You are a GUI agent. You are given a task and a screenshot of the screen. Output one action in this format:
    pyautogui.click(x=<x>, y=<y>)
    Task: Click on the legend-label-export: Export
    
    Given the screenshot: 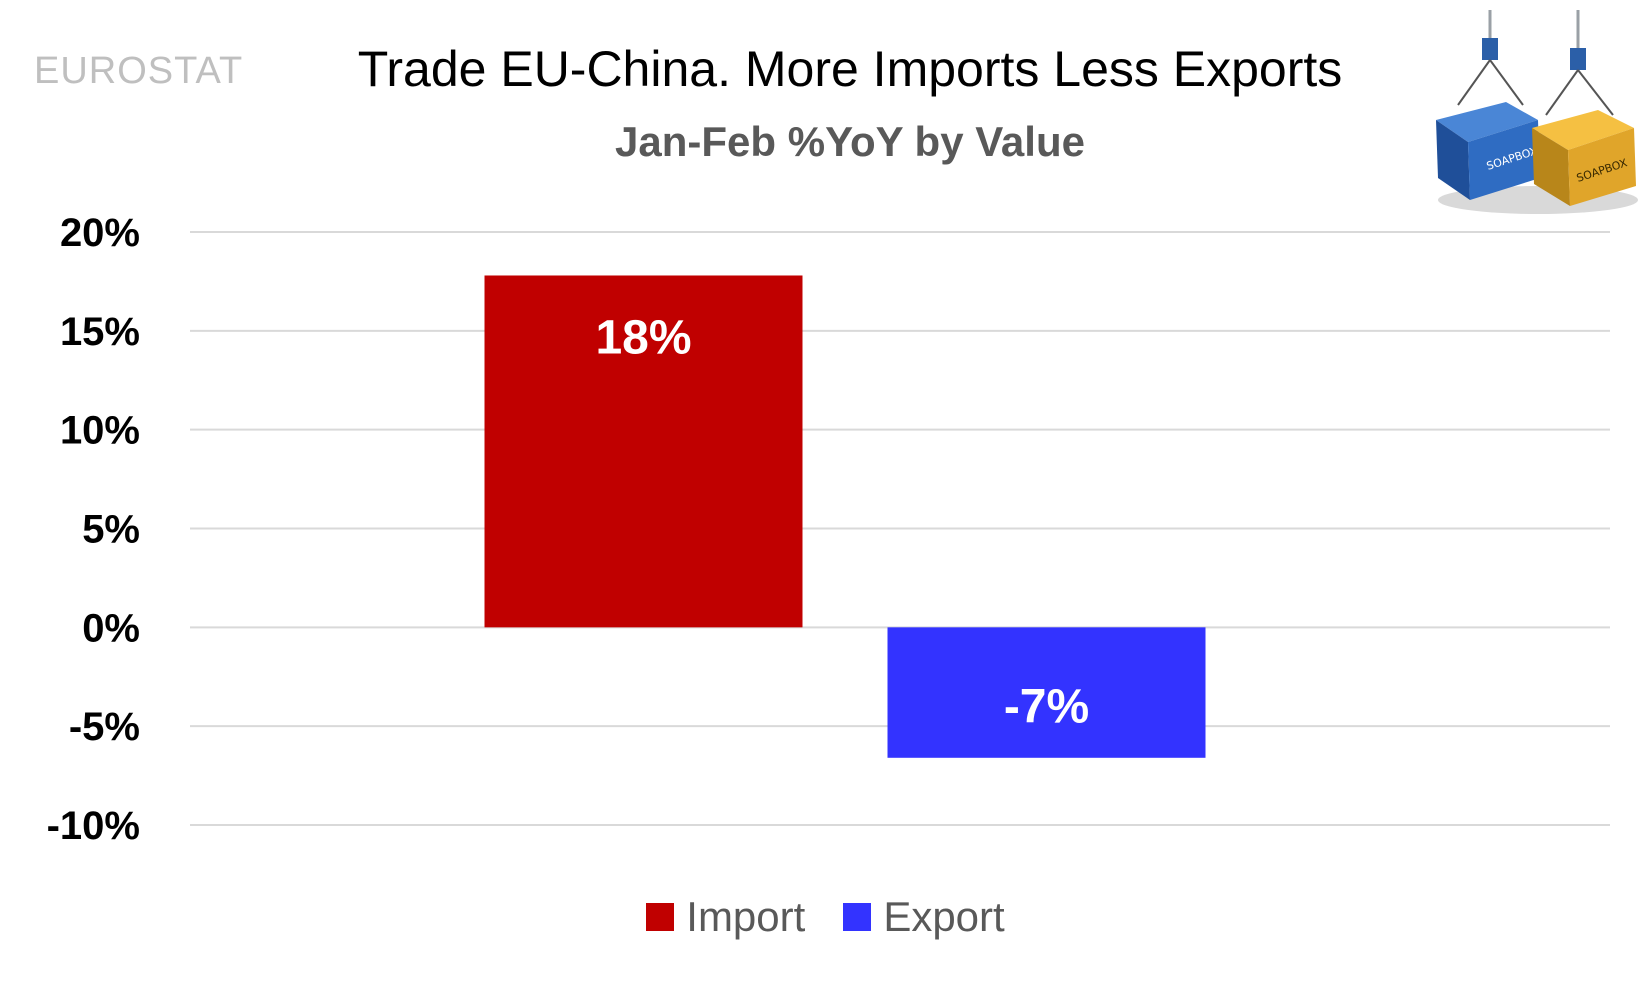 What is the action you would take?
    pyautogui.click(x=944, y=916)
    